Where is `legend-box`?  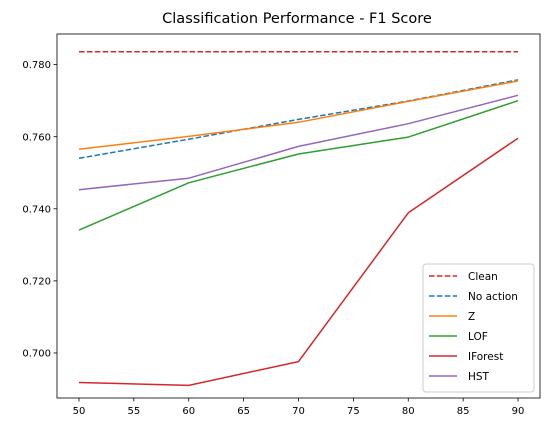 legend-box is located at coordinates (478, 328).